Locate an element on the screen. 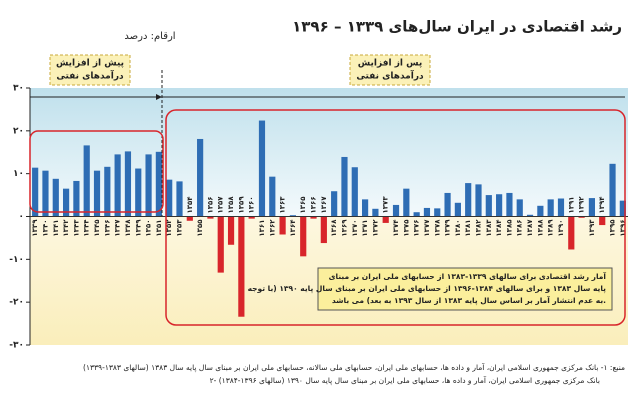  x-tick-label: ۱۳۶۱ is located at coordinates (262, 228).